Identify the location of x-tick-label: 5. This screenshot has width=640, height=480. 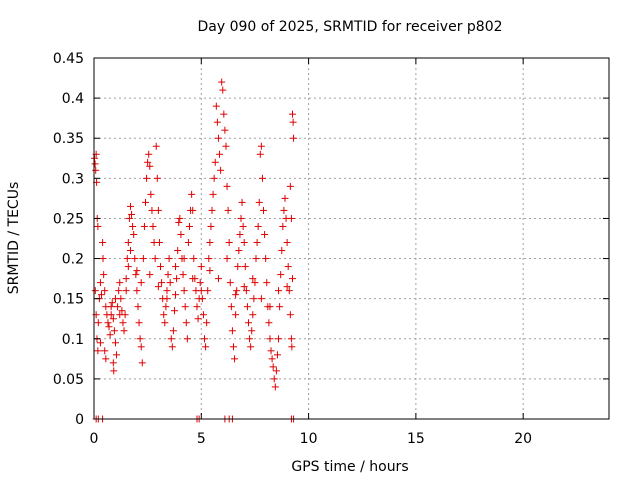
(201, 439).